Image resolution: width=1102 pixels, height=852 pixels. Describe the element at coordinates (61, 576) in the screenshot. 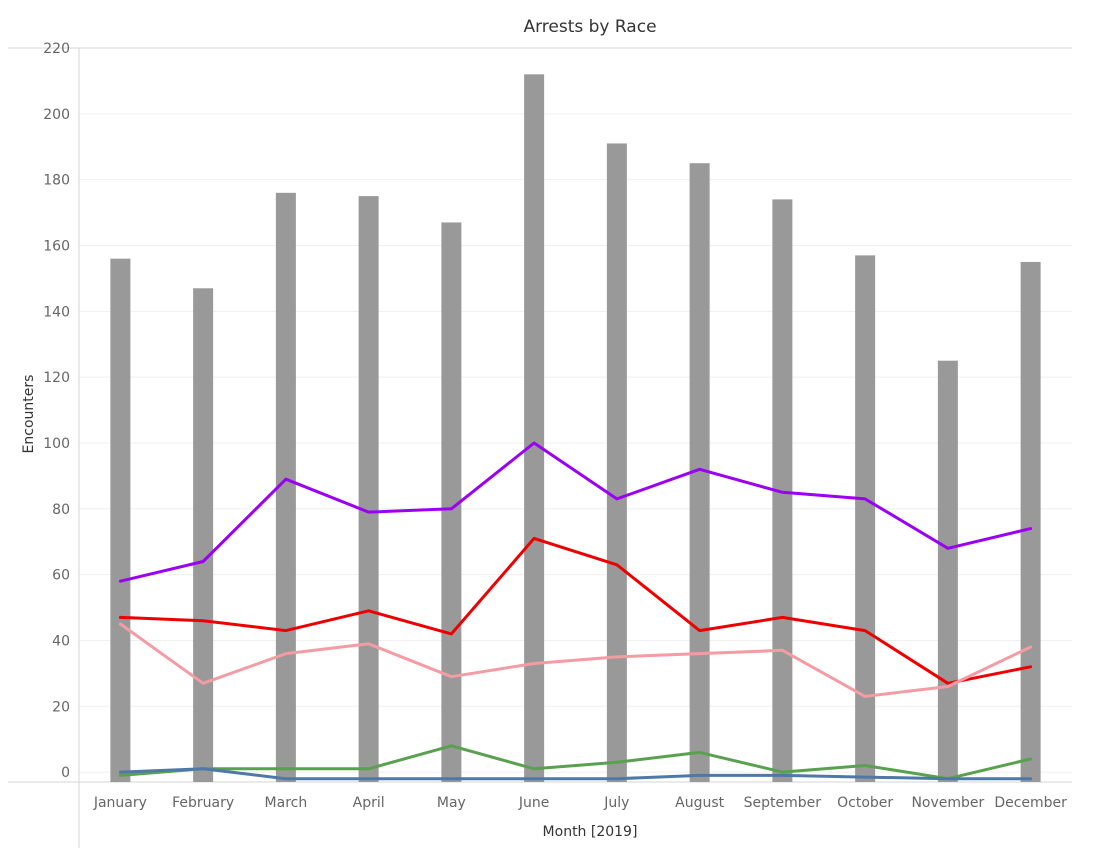

I see `y-tick-label: 60` at that location.